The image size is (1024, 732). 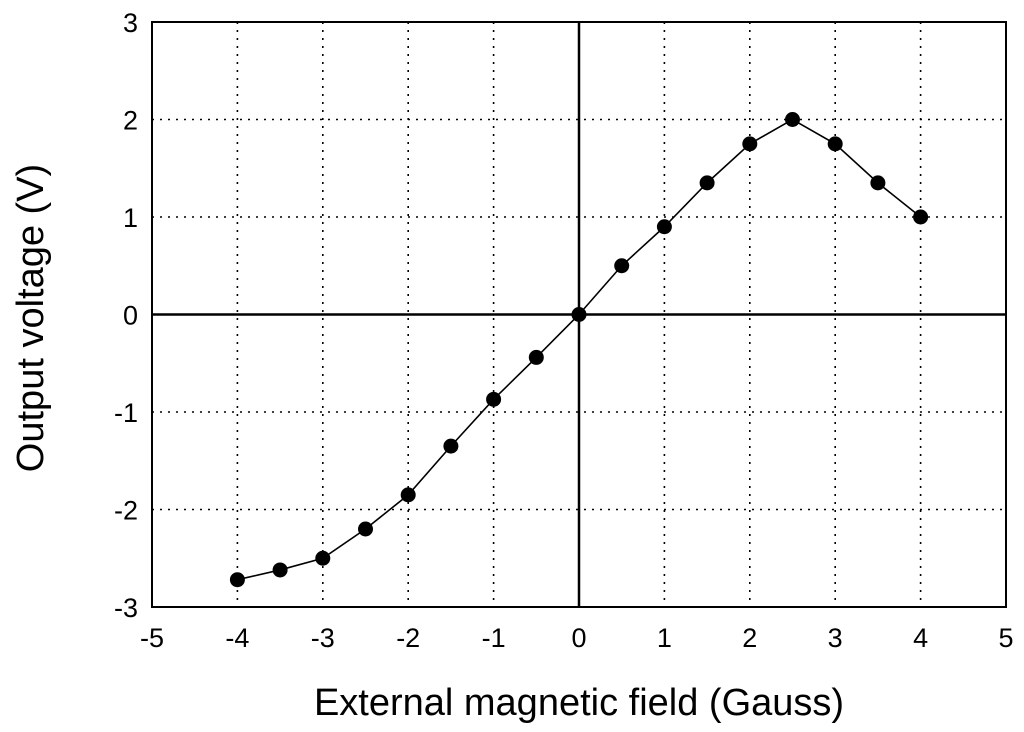 I want to click on x-tick-label: -1, so click(x=494, y=638).